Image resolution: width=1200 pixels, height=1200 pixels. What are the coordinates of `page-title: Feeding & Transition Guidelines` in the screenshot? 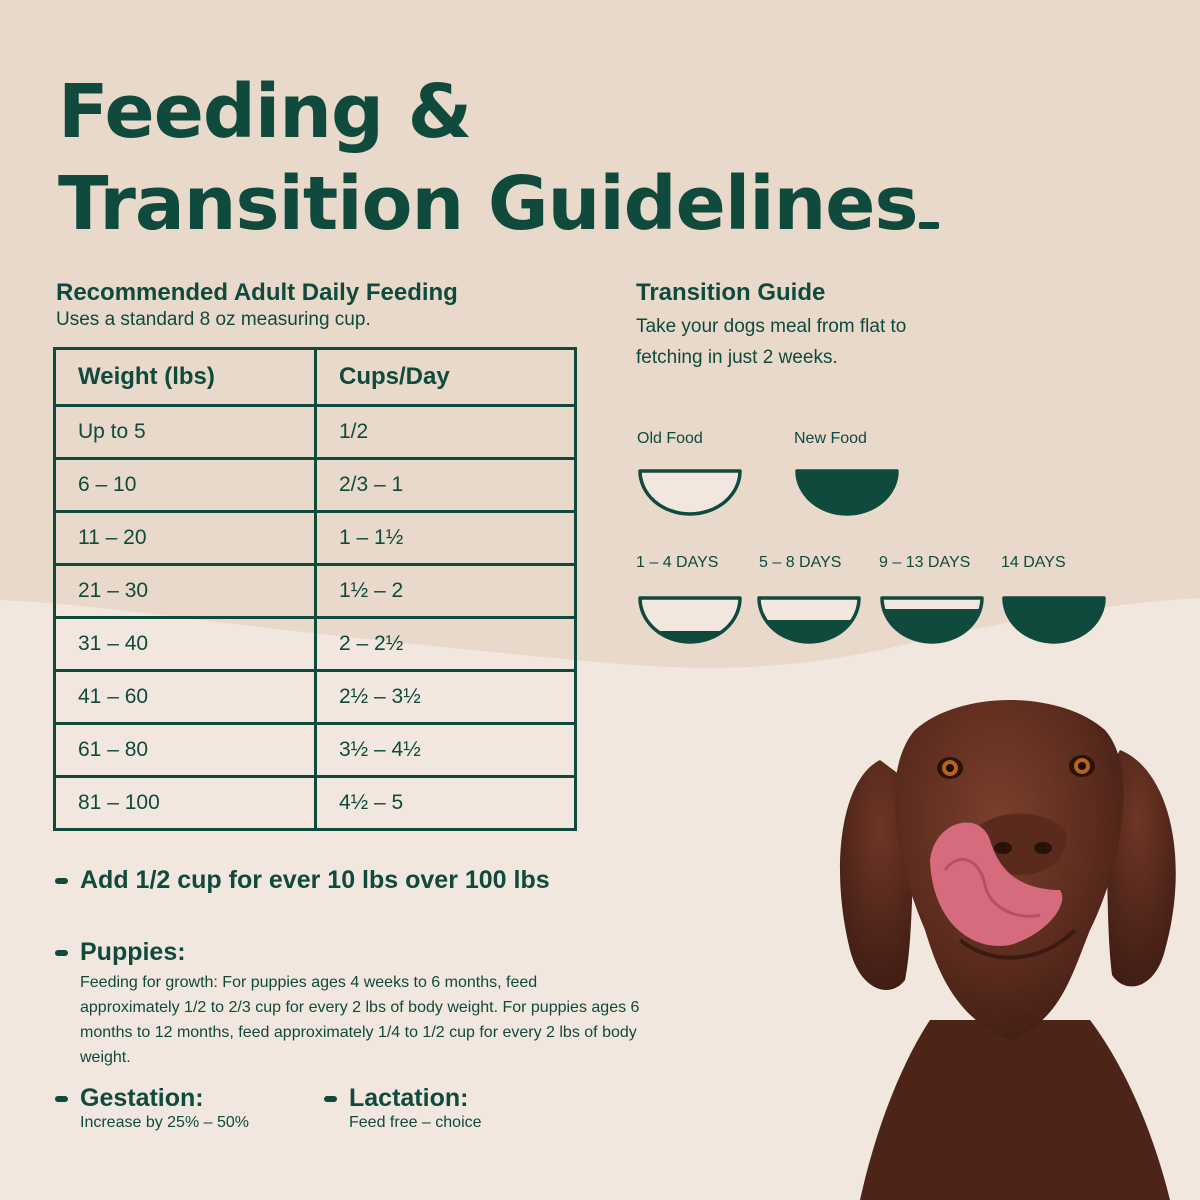 It's located at (499, 158).